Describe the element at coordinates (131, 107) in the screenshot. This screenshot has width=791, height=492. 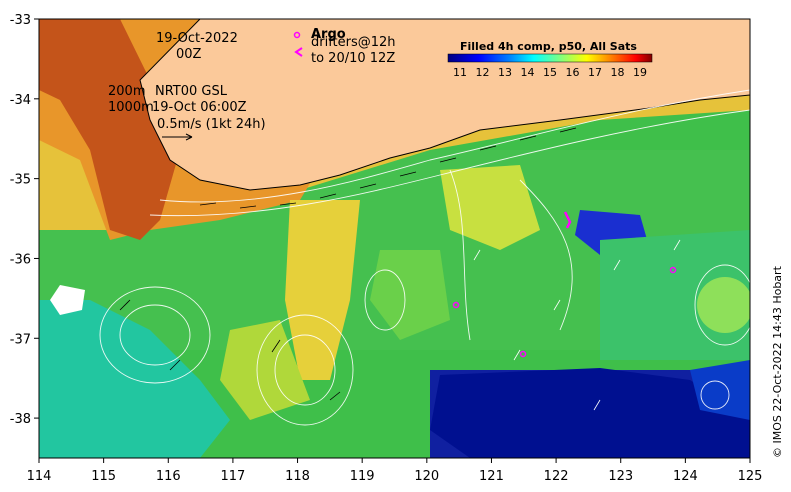
I see `depth-1000-label: 1000m` at that location.